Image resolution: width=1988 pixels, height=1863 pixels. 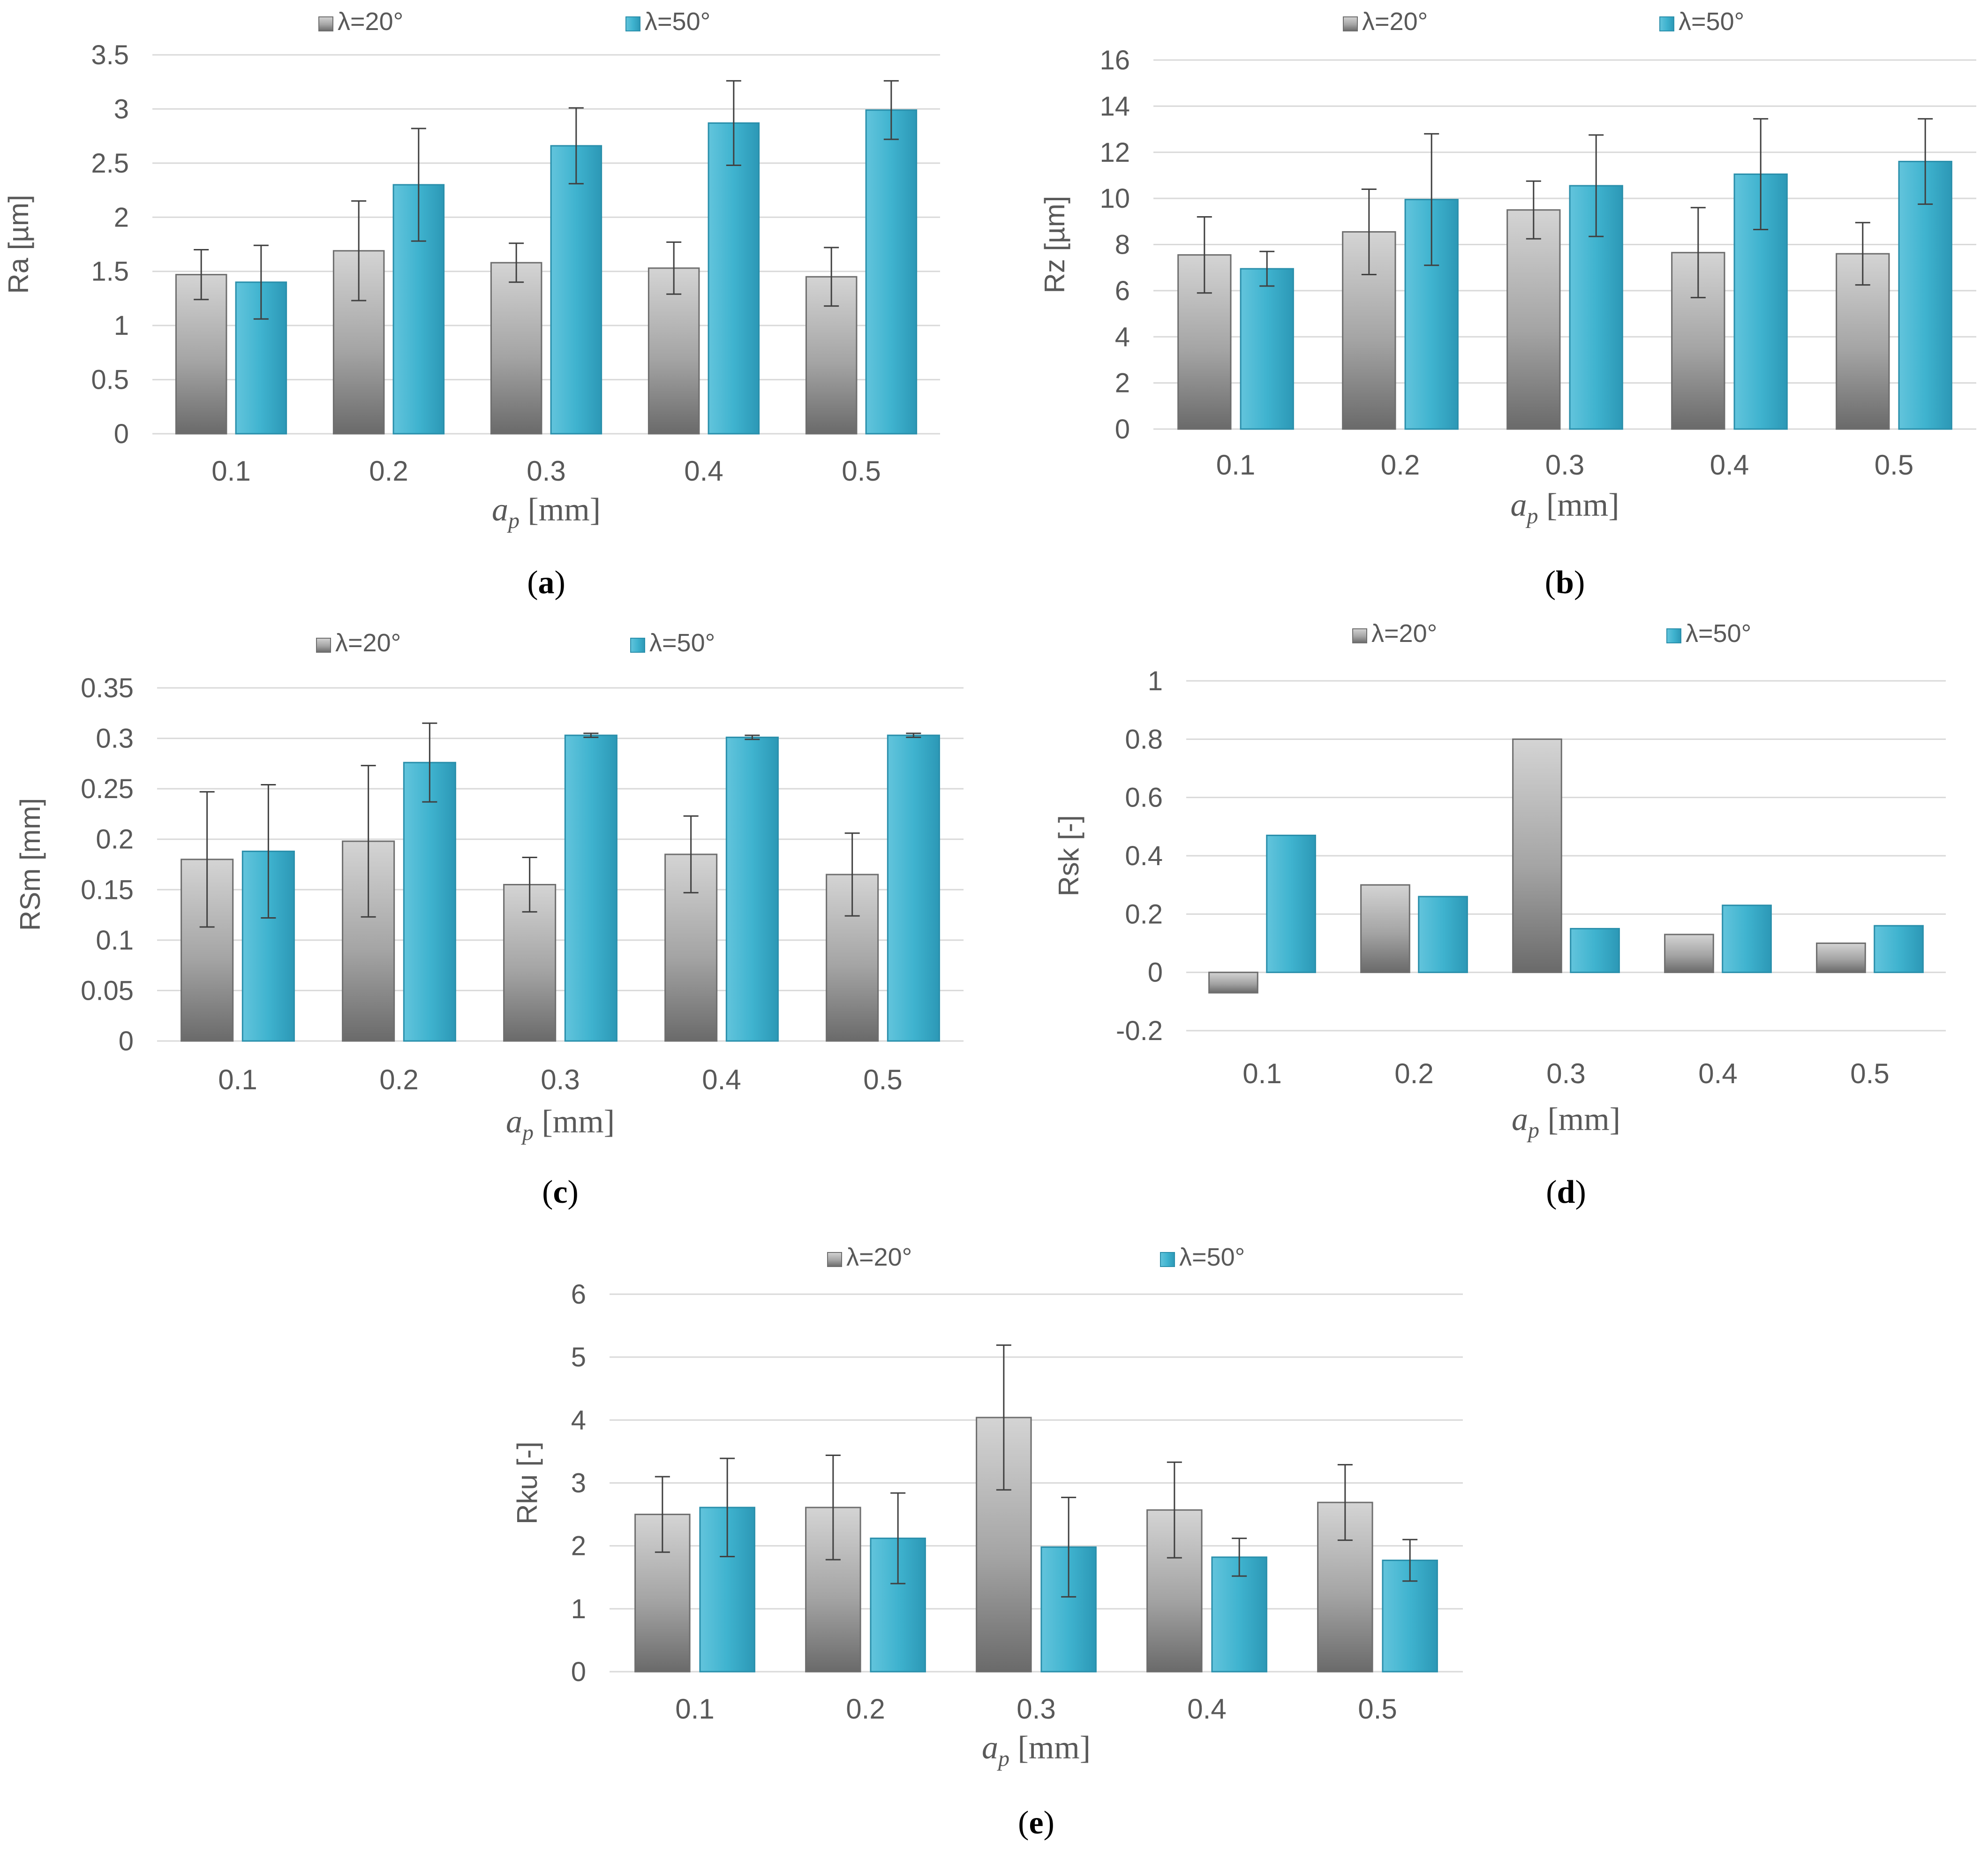 I want to click on bar-lambda20-0.2, so click(x=1385, y=928).